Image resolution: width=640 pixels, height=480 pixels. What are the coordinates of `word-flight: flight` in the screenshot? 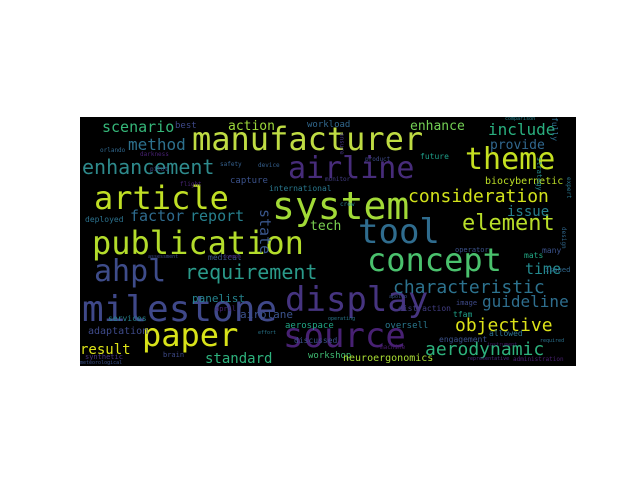 It's located at (191, 184).